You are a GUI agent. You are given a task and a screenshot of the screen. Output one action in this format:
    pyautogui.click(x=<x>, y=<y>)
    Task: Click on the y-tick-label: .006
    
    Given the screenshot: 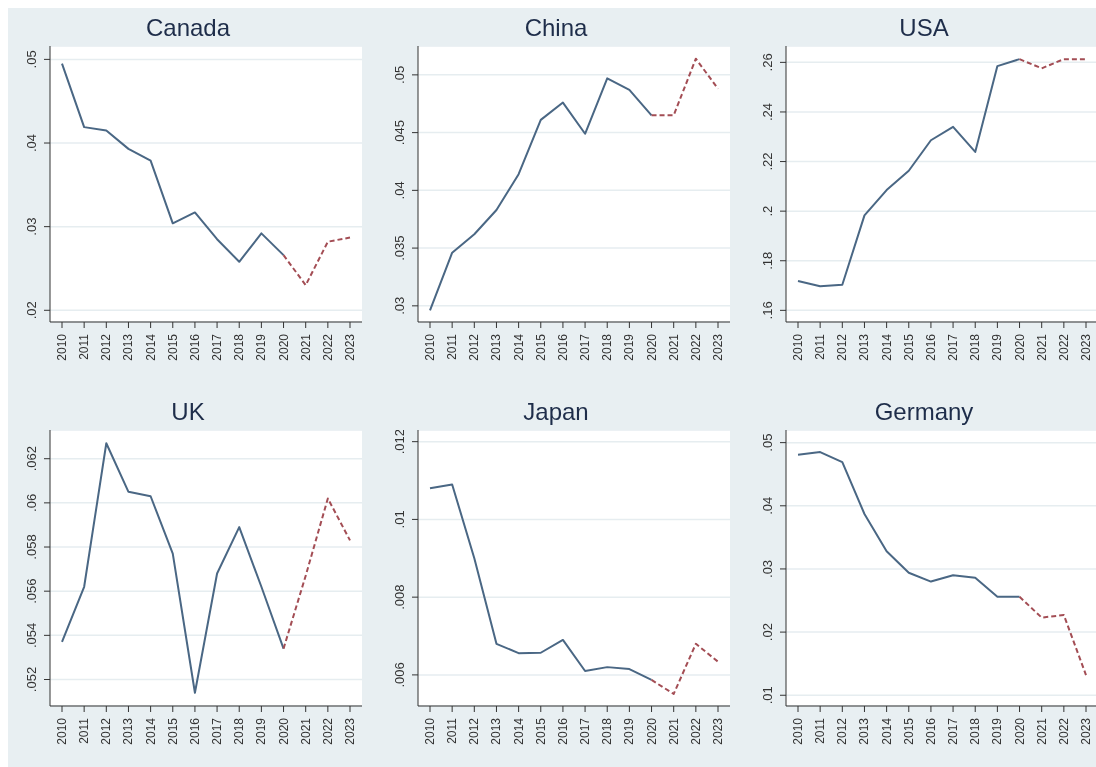 What is the action you would take?
    pyautogui.click(x=399, y=675)
    